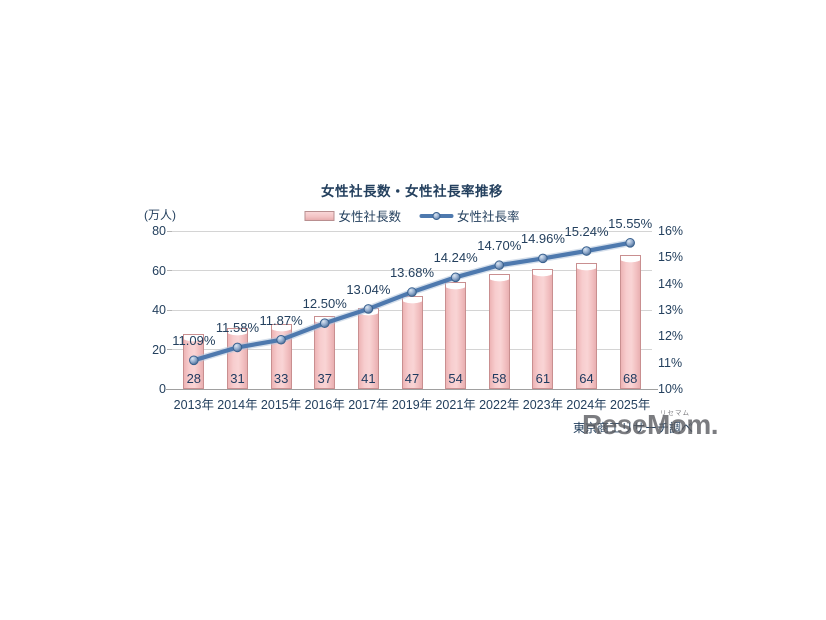  I want to click on bar: 58, so click(499, 331).